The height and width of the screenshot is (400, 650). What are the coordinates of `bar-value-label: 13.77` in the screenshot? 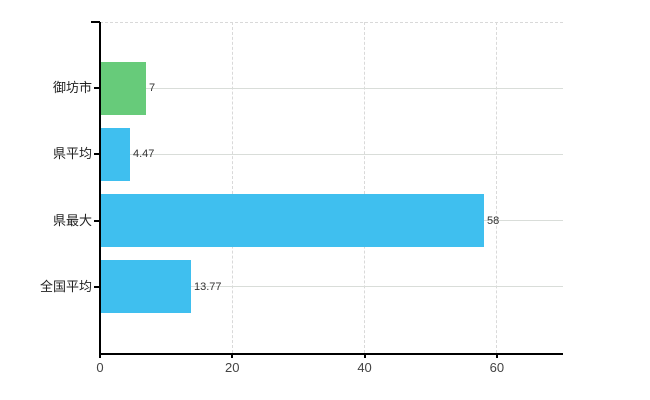 It's located at (208, 286).